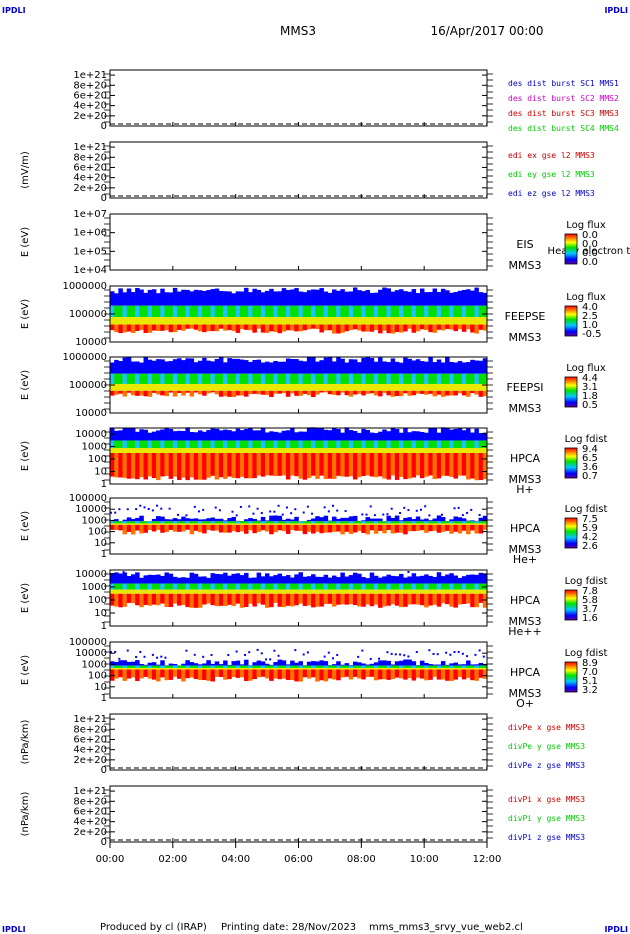 This screenshot has width=630, height=934. What do you see at coordinates (97, 600) in the screenshot?
I see `y-tick-label: 100` at bounding box center [97, 600].